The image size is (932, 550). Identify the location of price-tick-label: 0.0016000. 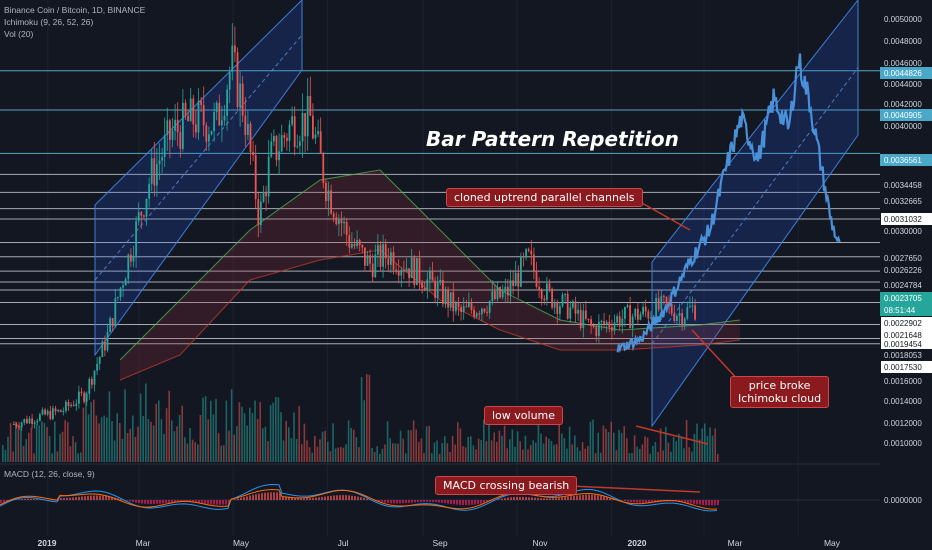
(903, 381).